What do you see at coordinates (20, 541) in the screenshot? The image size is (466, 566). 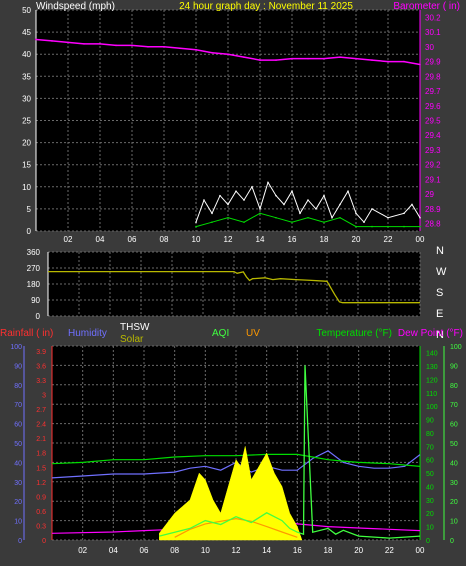 I see `humidity-tick-label: 0` at bounding box center [20, 541].